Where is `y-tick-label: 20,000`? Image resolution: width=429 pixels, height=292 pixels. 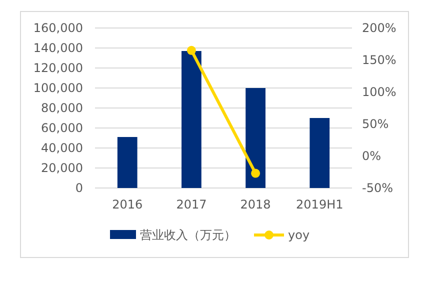
y-tick-label: 20,000 is located at coordinates (62, 167).